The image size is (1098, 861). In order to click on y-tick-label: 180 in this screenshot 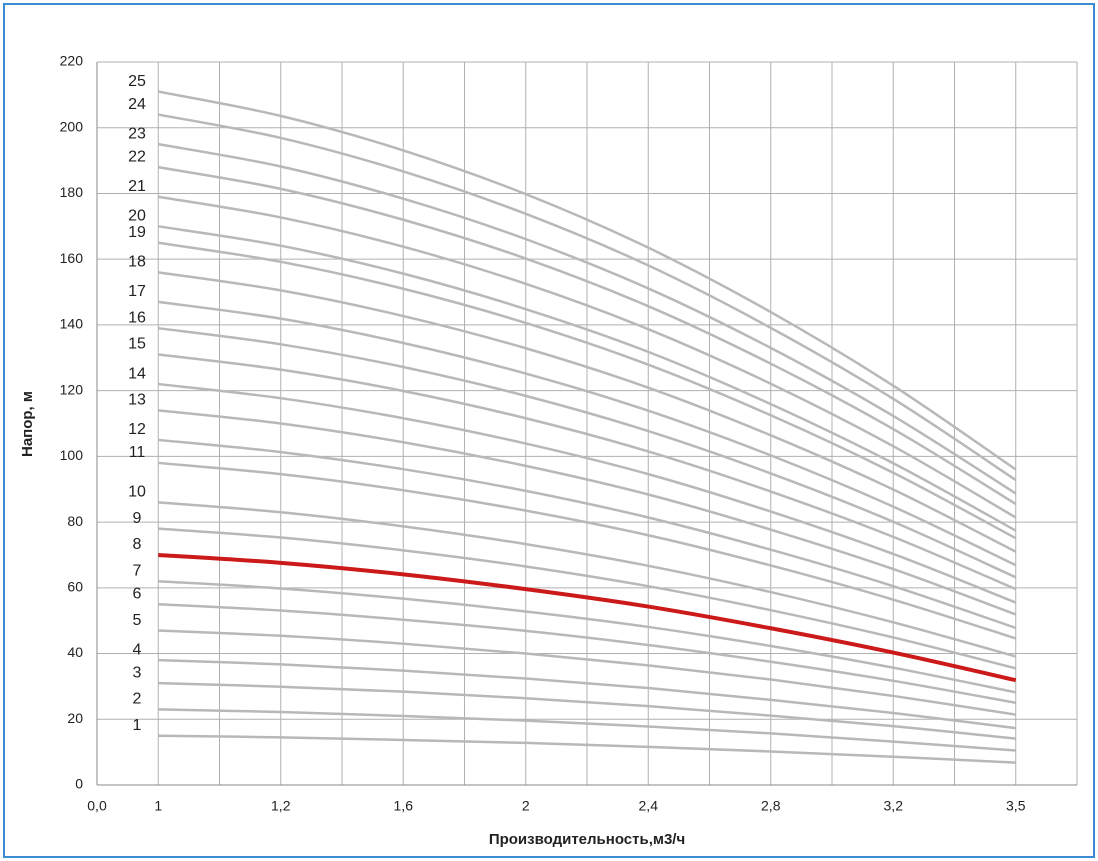, I will do `click(72, 192)`.